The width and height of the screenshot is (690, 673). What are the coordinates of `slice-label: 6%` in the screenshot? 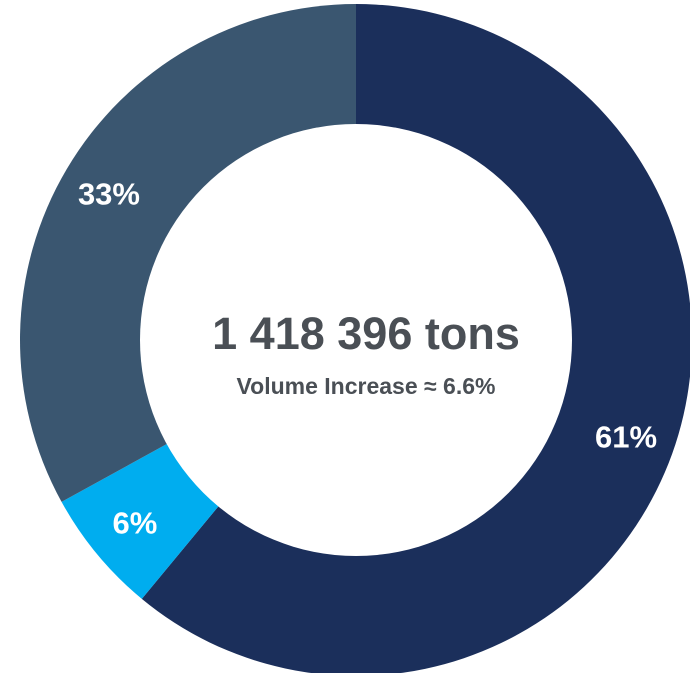 It's located at (134, 522).